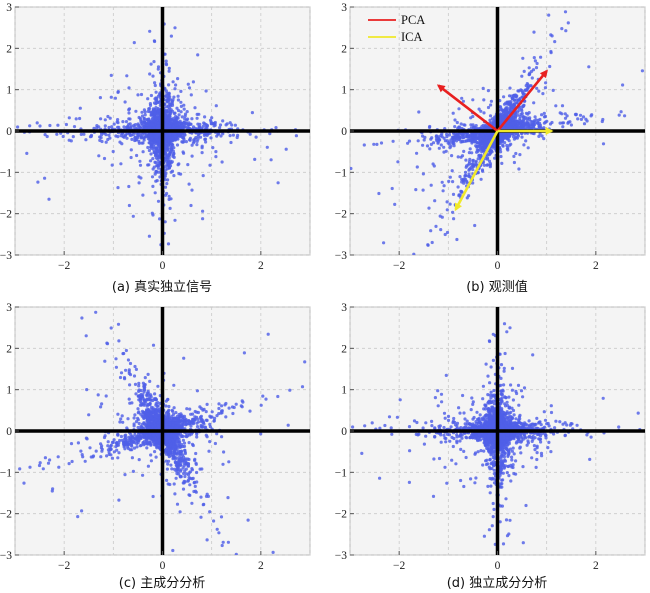 The image size is (650, 593). What do you see at coordinates (64, 266) in the screenshot?
I see `x-tick-label: −2` at bounding box center [64, 266].